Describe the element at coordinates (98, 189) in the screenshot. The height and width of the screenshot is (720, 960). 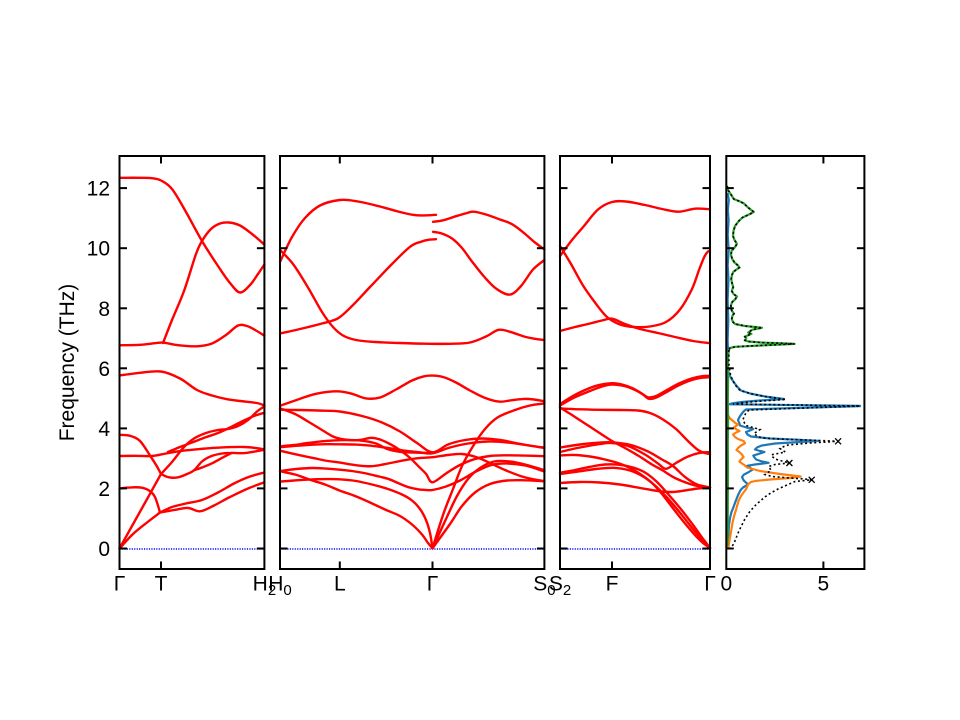
I see `svg-text: 12` at that location.